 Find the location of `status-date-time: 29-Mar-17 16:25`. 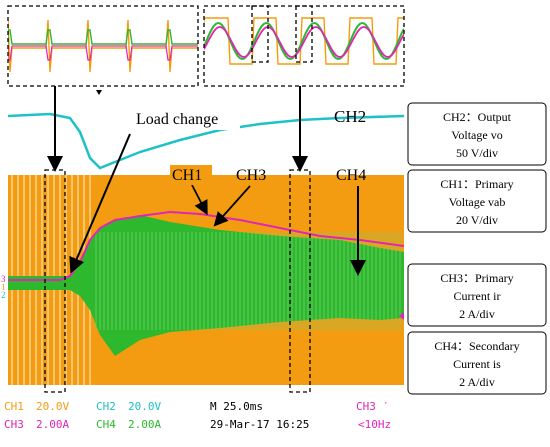

status-date-time: 29-Mar-17 16:25 is located at coordinates (259, 424).